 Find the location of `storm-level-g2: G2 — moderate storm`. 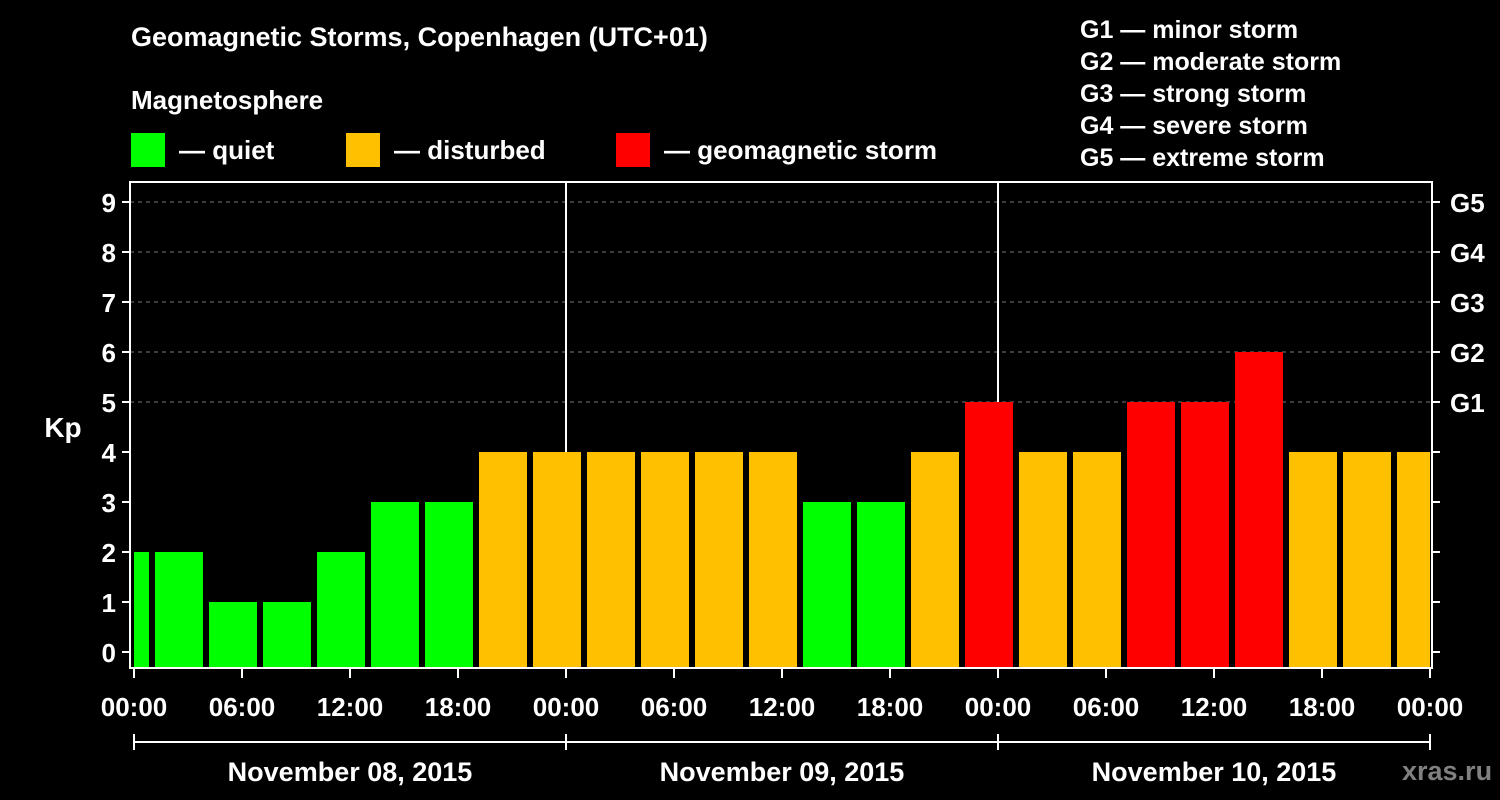

storm-level-g2: G2 — moderate storm is located at coordinates (1211, 62).